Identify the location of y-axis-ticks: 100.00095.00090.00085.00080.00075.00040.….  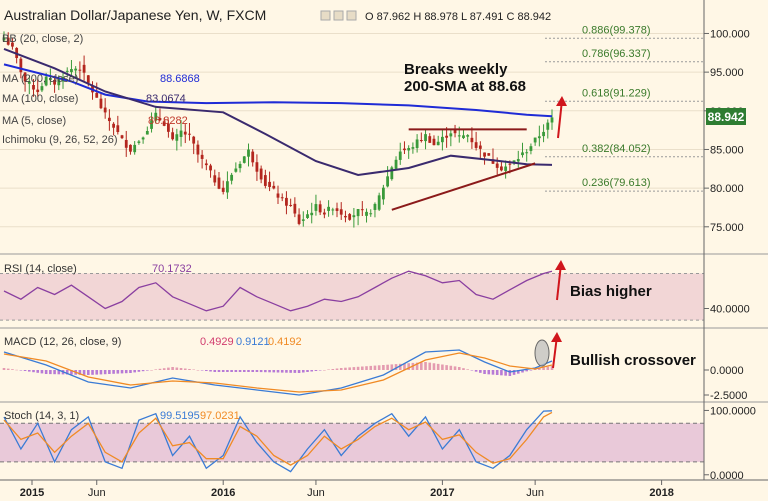
(730, 255).